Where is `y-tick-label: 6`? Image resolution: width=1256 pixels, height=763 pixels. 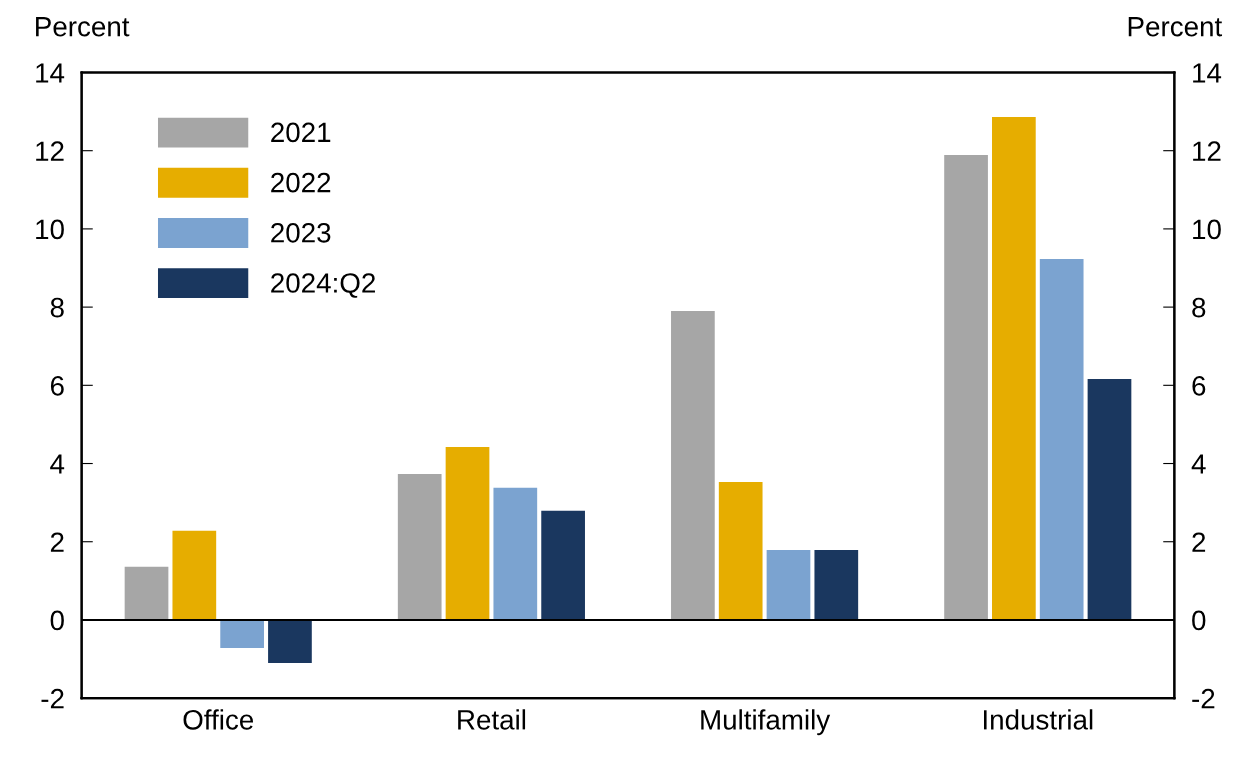
y-tick-label: 6 is located at coordinates (57, 385).